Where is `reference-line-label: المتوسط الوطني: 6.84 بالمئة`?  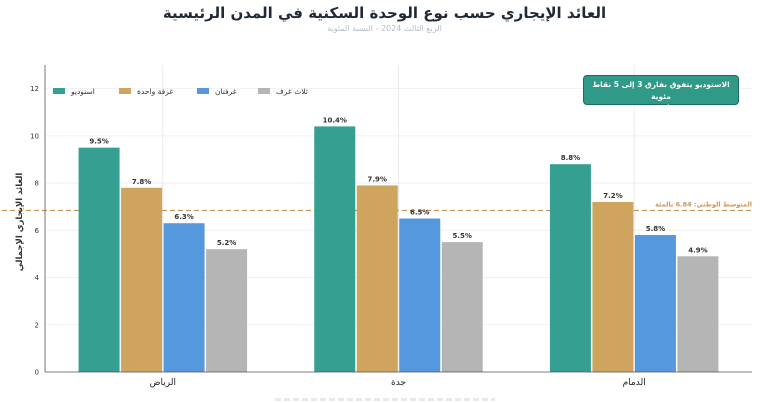
reference-line-label: المتوسط الوطني: 6.84 بالمئة is located at coordinates (703, 204).